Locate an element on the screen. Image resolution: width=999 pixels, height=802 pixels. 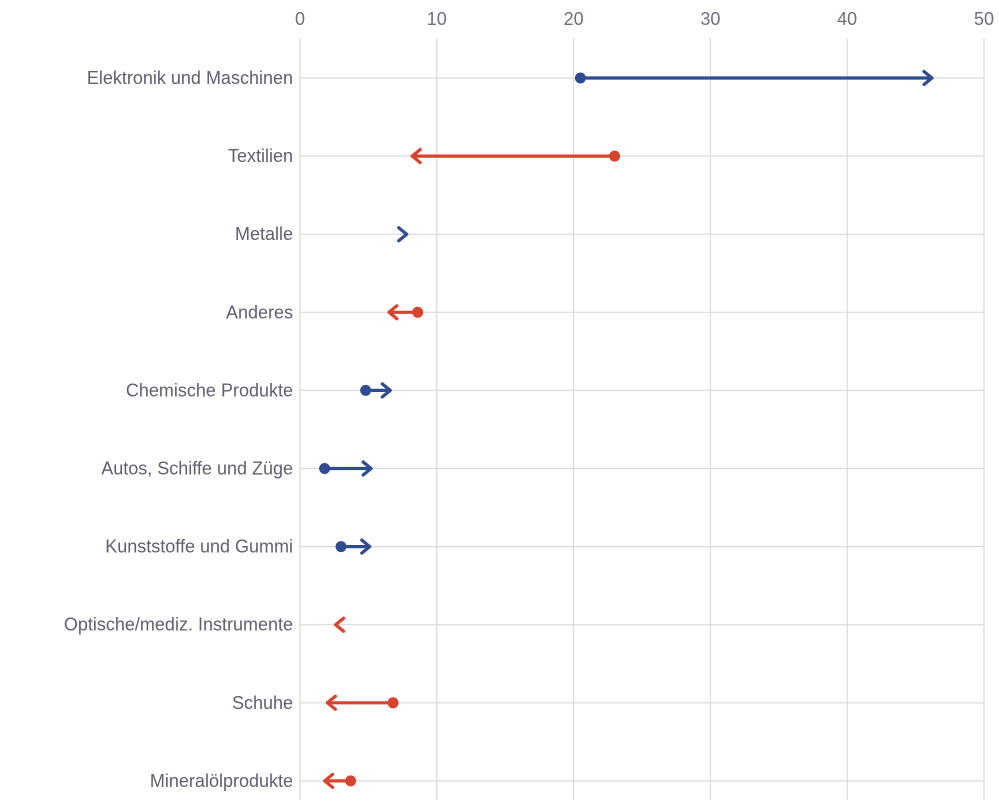
category-label: Anderes is located at coordinates (259, 312).